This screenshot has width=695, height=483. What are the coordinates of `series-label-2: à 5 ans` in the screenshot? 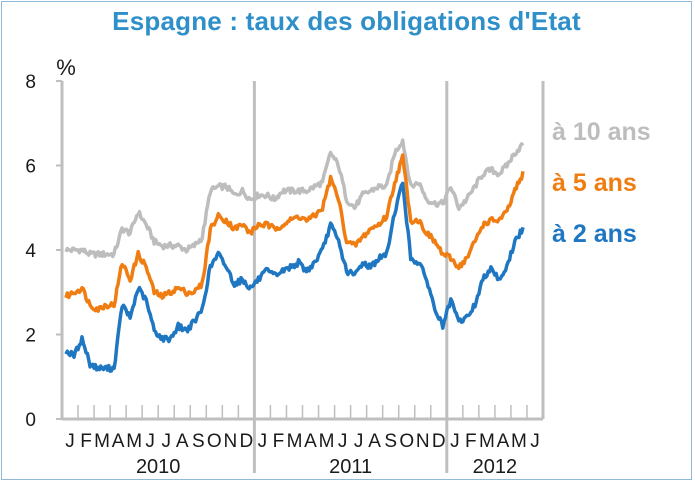 It's located at (594, 183).